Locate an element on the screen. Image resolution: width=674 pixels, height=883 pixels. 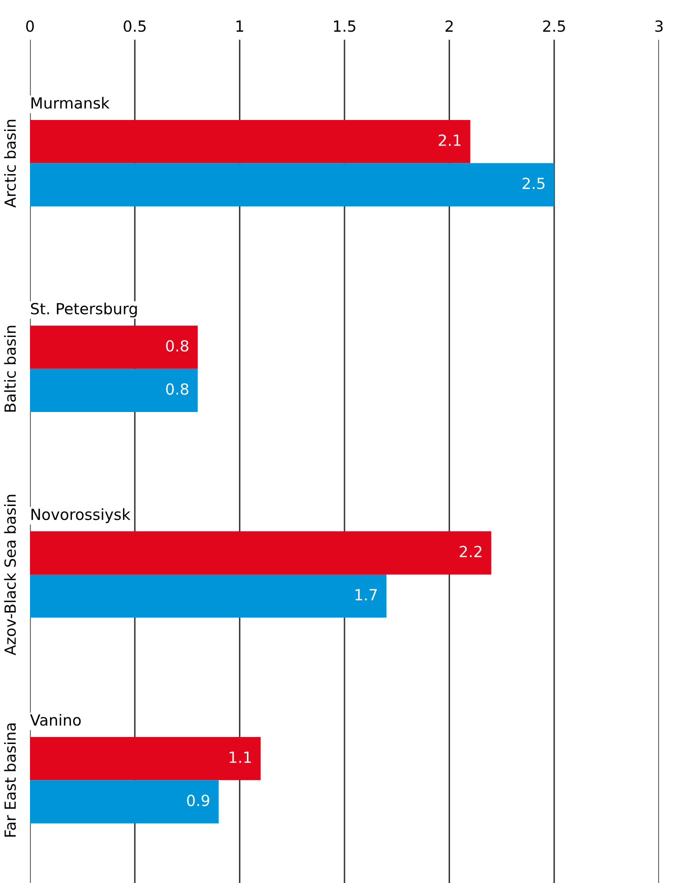
data-label: 2.1 is located at coordinates (449, 140).